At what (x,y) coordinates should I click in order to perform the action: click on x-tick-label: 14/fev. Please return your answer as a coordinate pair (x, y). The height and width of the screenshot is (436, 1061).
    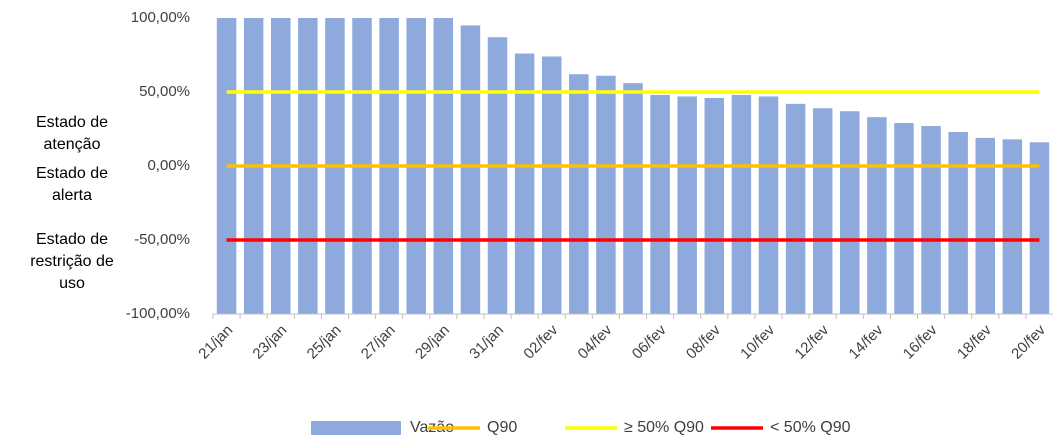
    Looking at the image, I should click on (866, 341).